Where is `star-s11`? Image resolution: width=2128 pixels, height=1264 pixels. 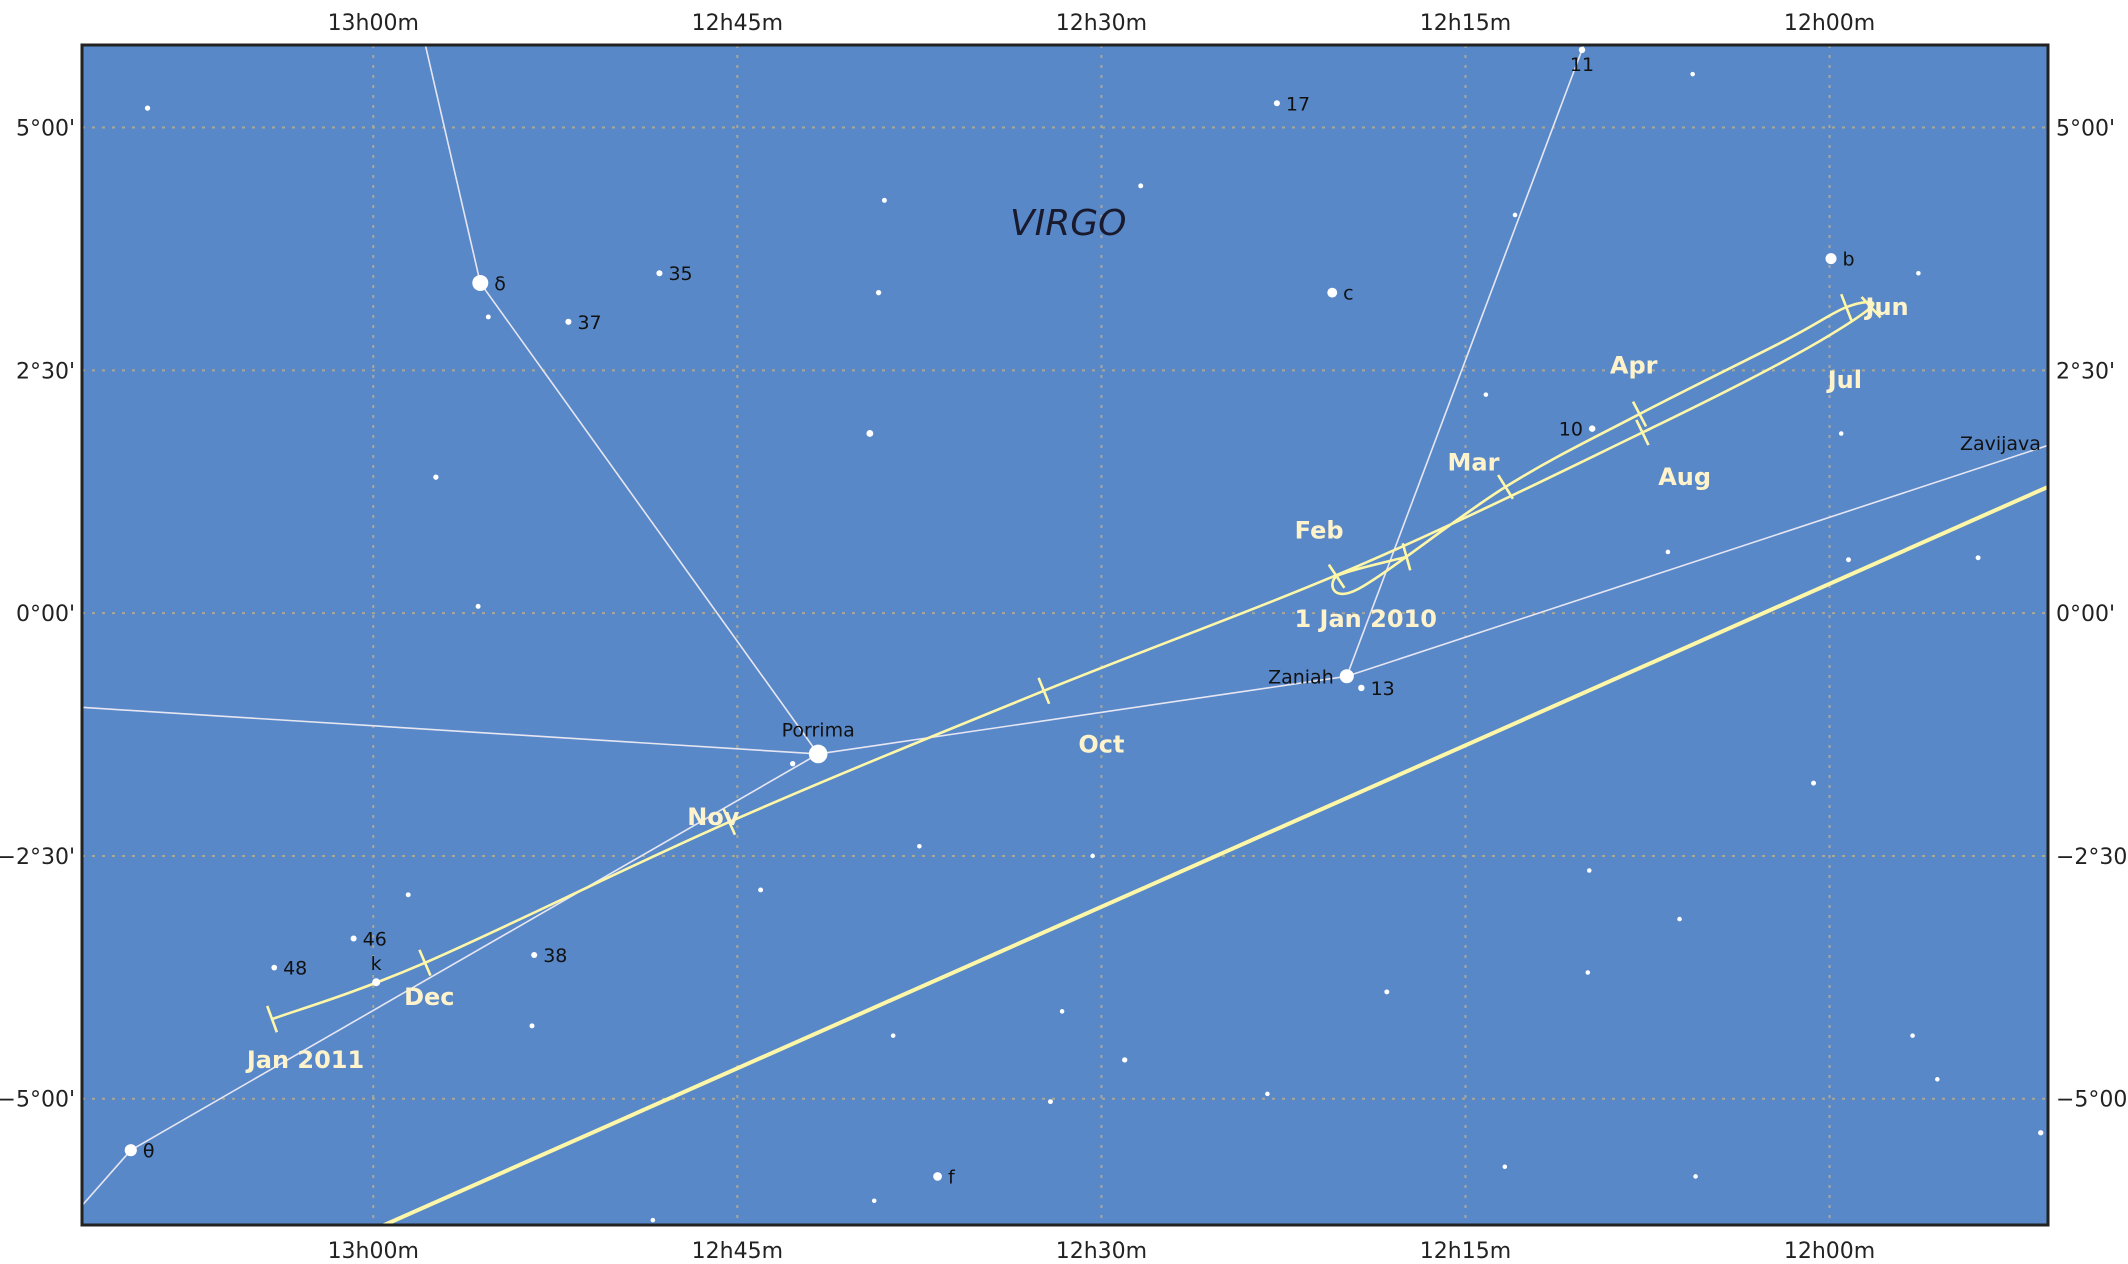
star-s11 is located at coordinates (1582, 50).